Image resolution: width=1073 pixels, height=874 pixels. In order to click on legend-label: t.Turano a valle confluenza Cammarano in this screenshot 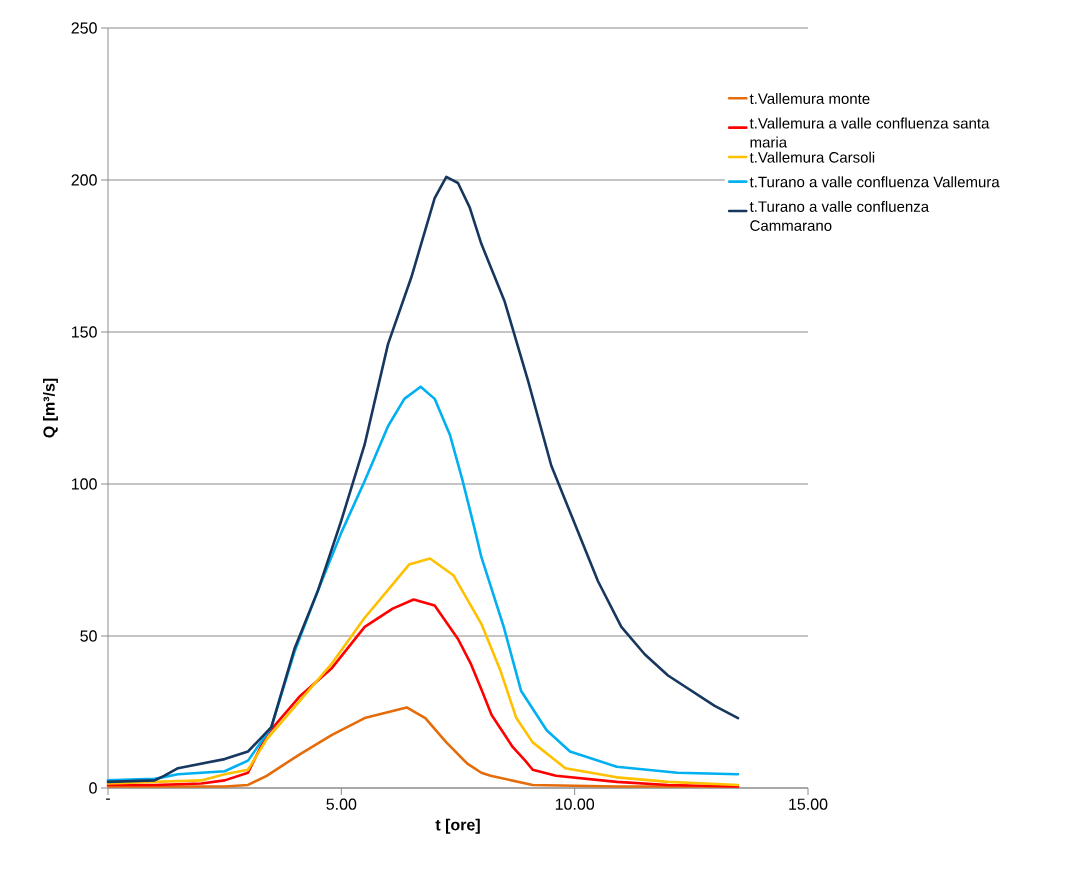, I will do `click(839, 215)`.